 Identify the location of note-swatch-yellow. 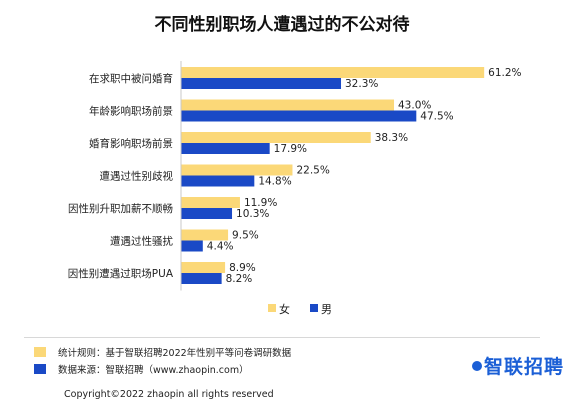
(40, 352).